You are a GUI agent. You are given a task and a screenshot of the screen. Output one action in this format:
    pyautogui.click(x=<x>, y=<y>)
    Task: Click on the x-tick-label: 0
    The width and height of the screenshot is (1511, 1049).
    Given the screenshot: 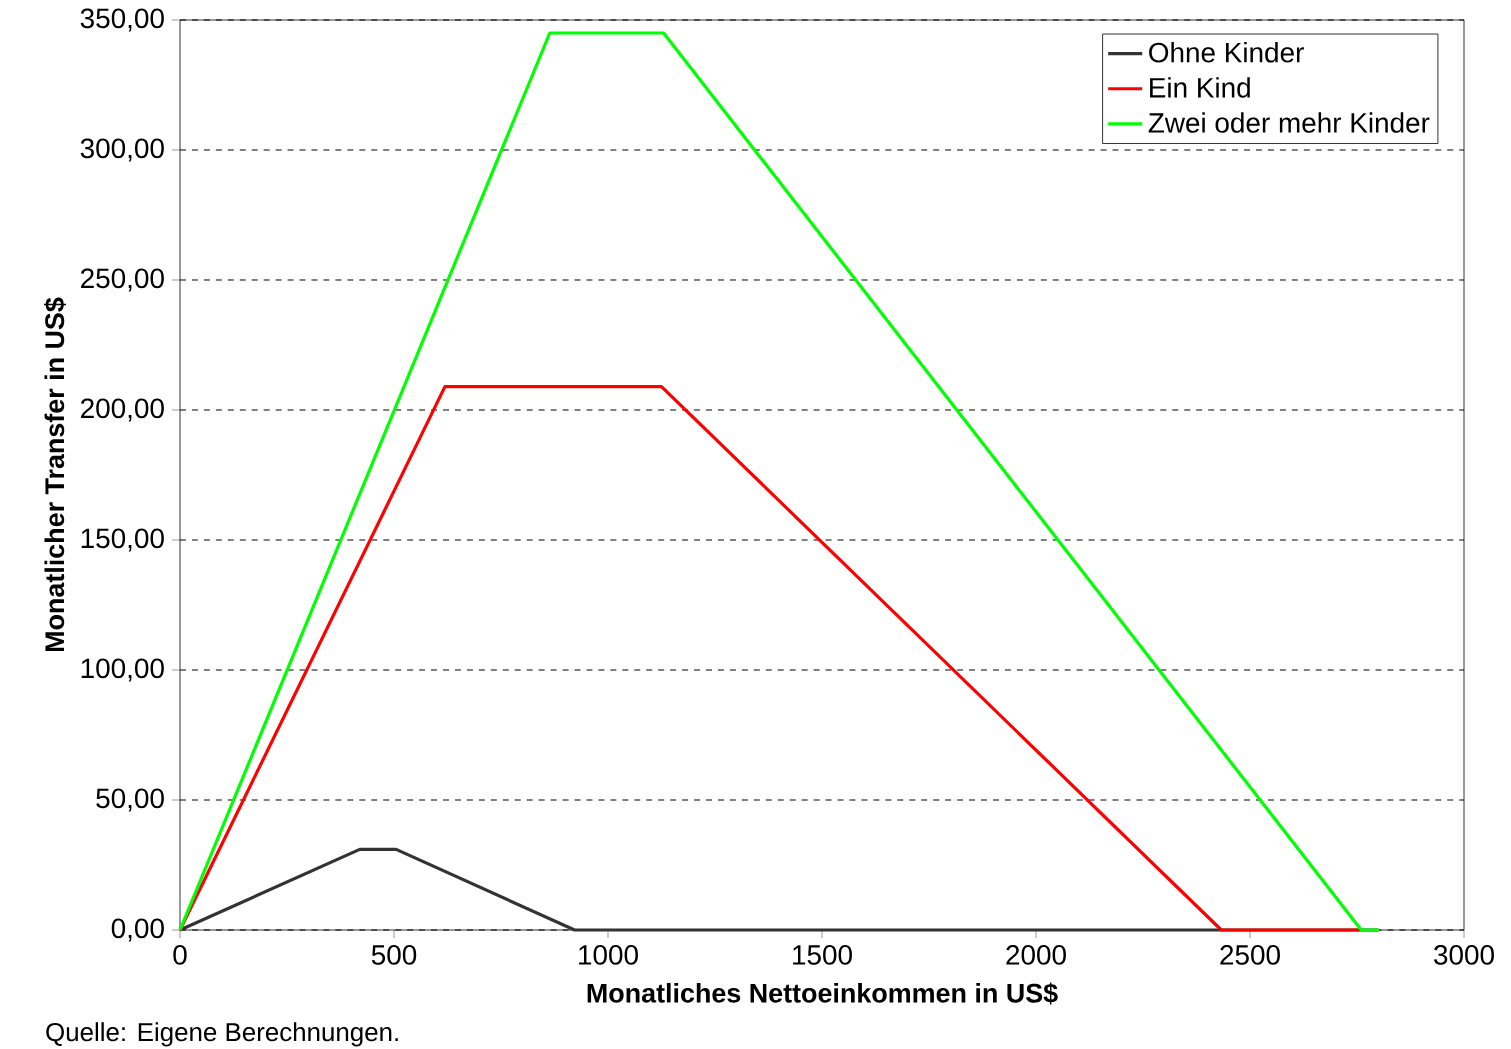 What is the action you would take?
    pyautogui.click(x=180, y=955)
    